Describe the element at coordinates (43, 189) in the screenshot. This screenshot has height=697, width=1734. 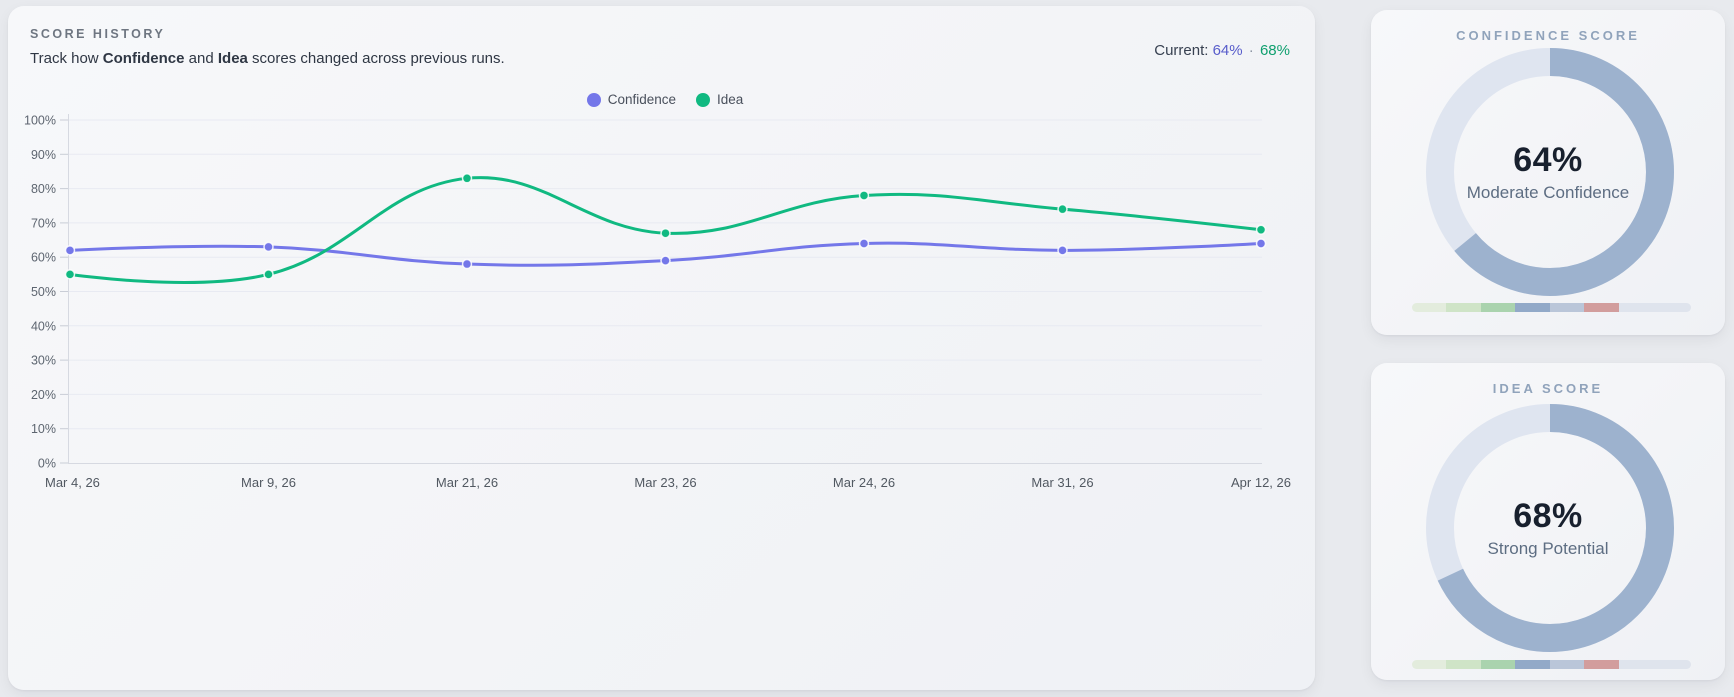
I see `svg-text: 80%` at that location.